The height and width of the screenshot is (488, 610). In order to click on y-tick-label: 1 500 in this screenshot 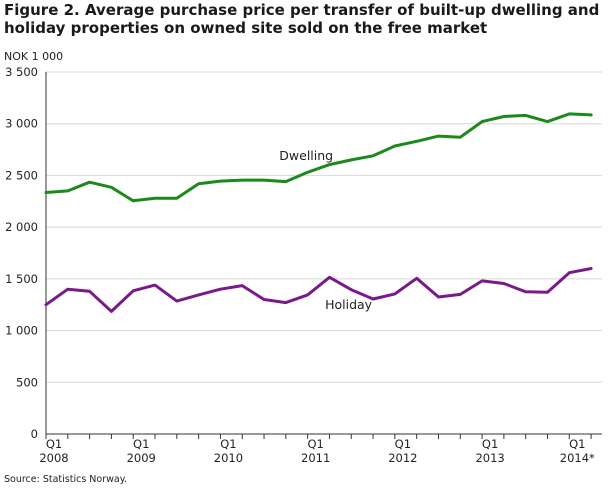, I will do `click(21, 279)`.